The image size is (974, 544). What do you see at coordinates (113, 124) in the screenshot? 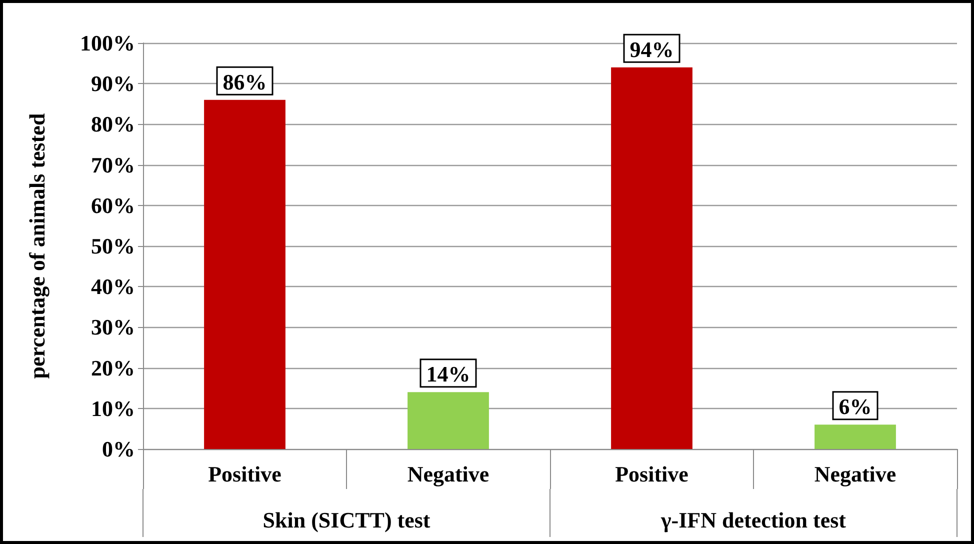
I see `y-tick-label: 80%` at bounding box center [113, 124].